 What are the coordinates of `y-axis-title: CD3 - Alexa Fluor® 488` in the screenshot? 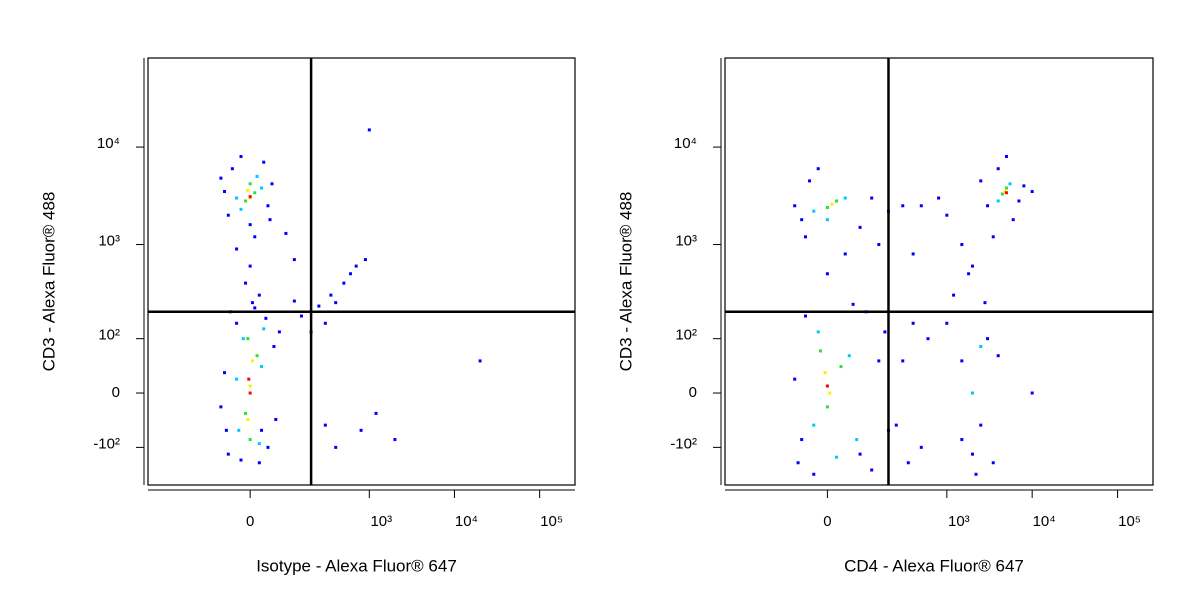 It's located at (48, 282).